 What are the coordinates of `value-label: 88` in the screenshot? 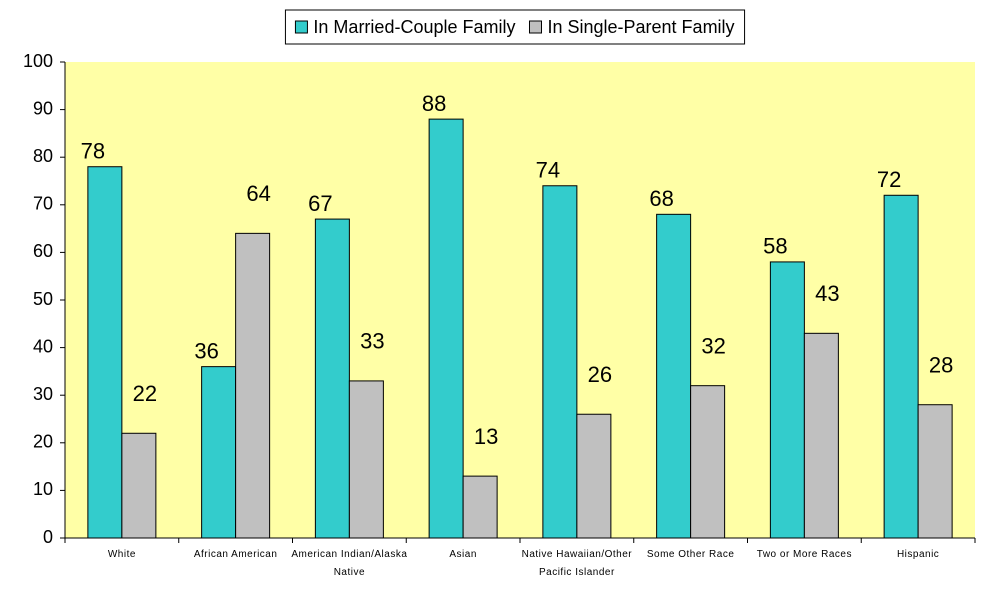 It's located at (434, 103).